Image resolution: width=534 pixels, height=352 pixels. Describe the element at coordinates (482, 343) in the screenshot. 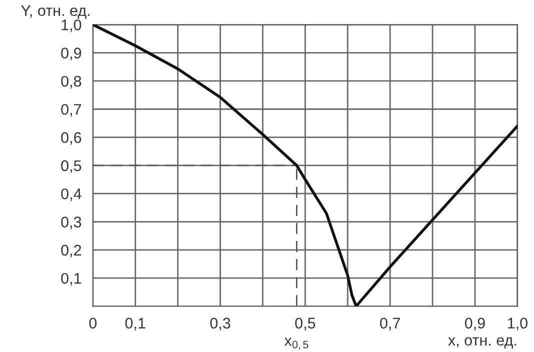

I see `x-axis-title: x, отн. ед.` at that location.